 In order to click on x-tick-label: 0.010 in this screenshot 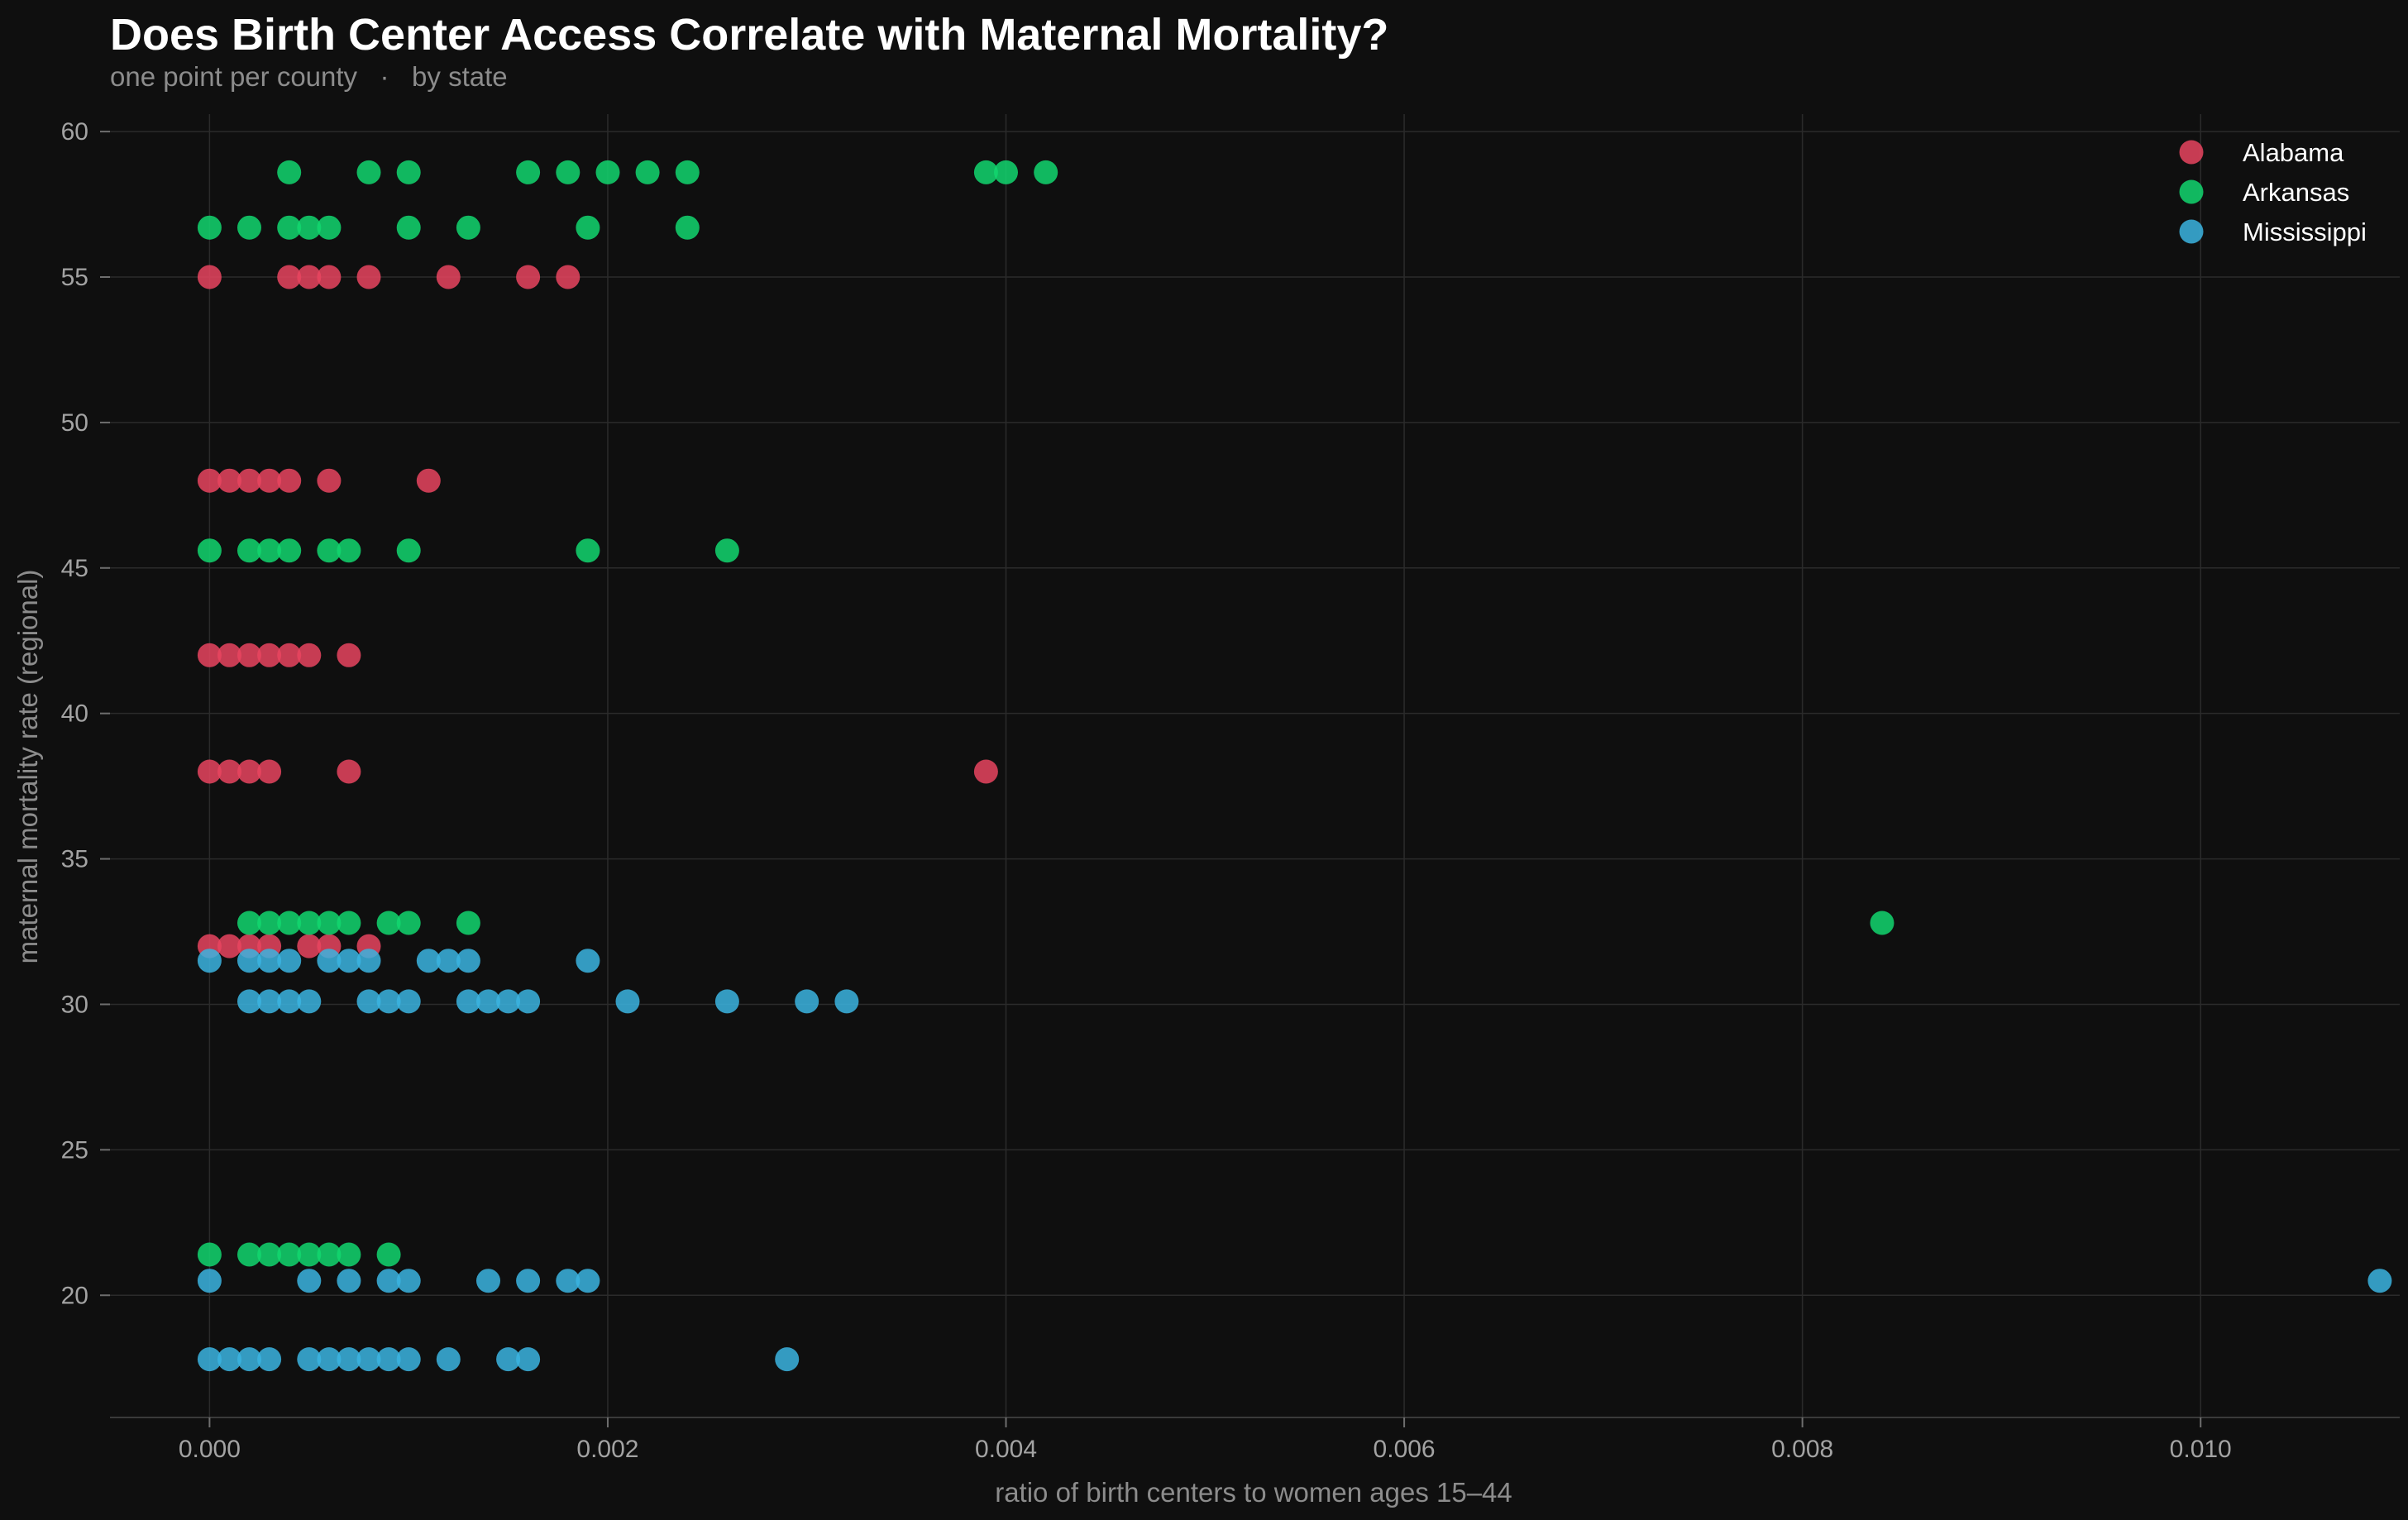, I will do `click(2201, 1449)`.